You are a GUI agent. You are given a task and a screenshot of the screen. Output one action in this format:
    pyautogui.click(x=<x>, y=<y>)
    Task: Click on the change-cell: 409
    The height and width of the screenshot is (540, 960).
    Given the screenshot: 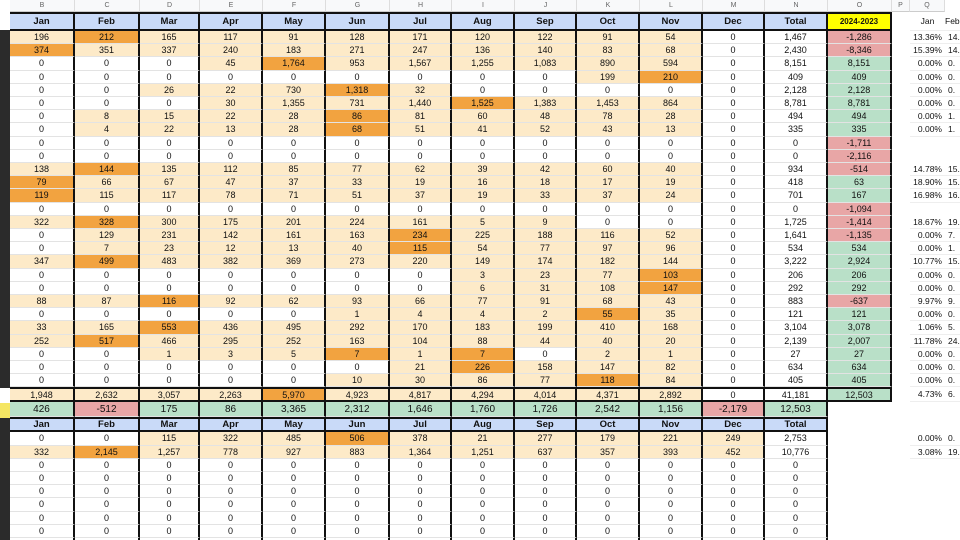 What is the action you would take?
    pyautogui.click(x=860, y=77)
    